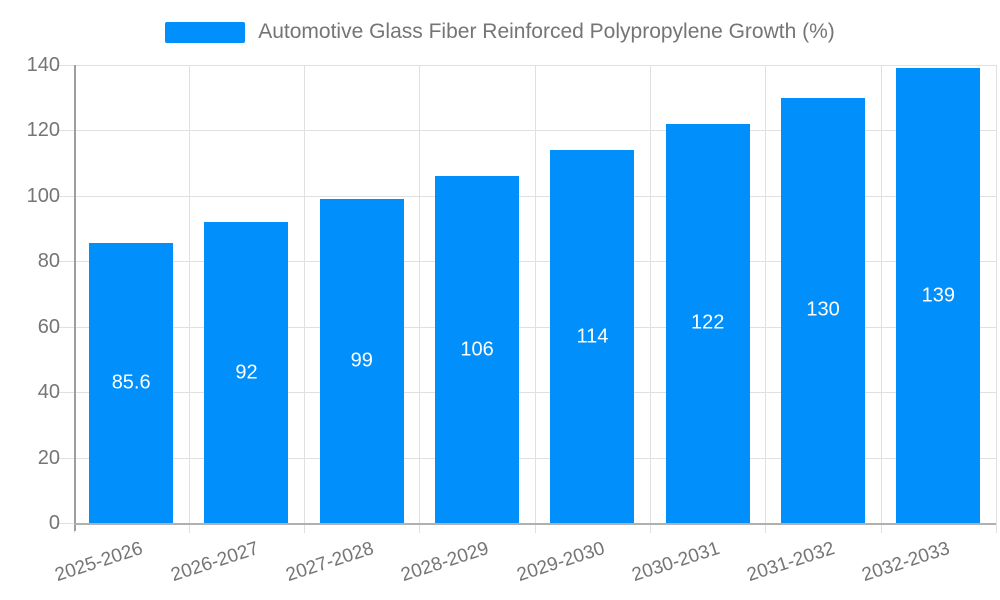  Describe the element at coordinates (99, 562) in the screenshot. I see `x-axis-tick-label: 2025-2026` at that location.